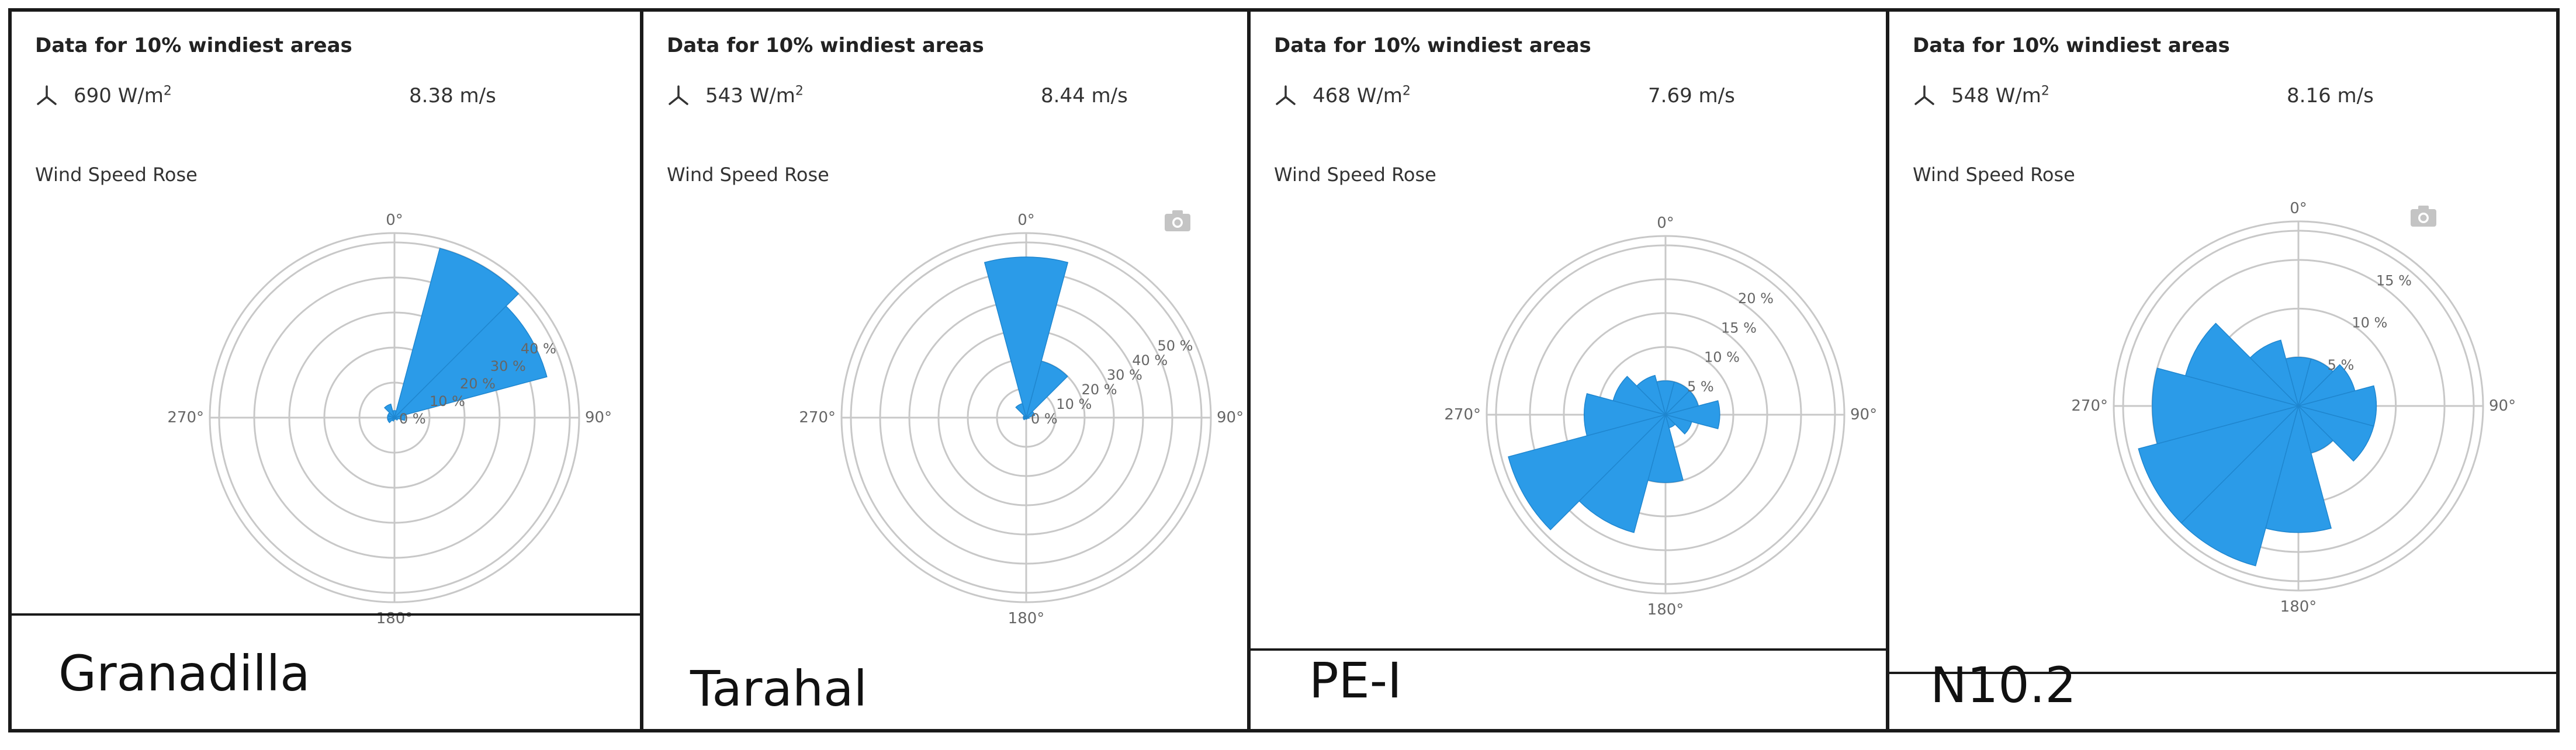 This screenshot has height=750, width=2576. I want to click on site-label: Tarahal, so click(779, 688).